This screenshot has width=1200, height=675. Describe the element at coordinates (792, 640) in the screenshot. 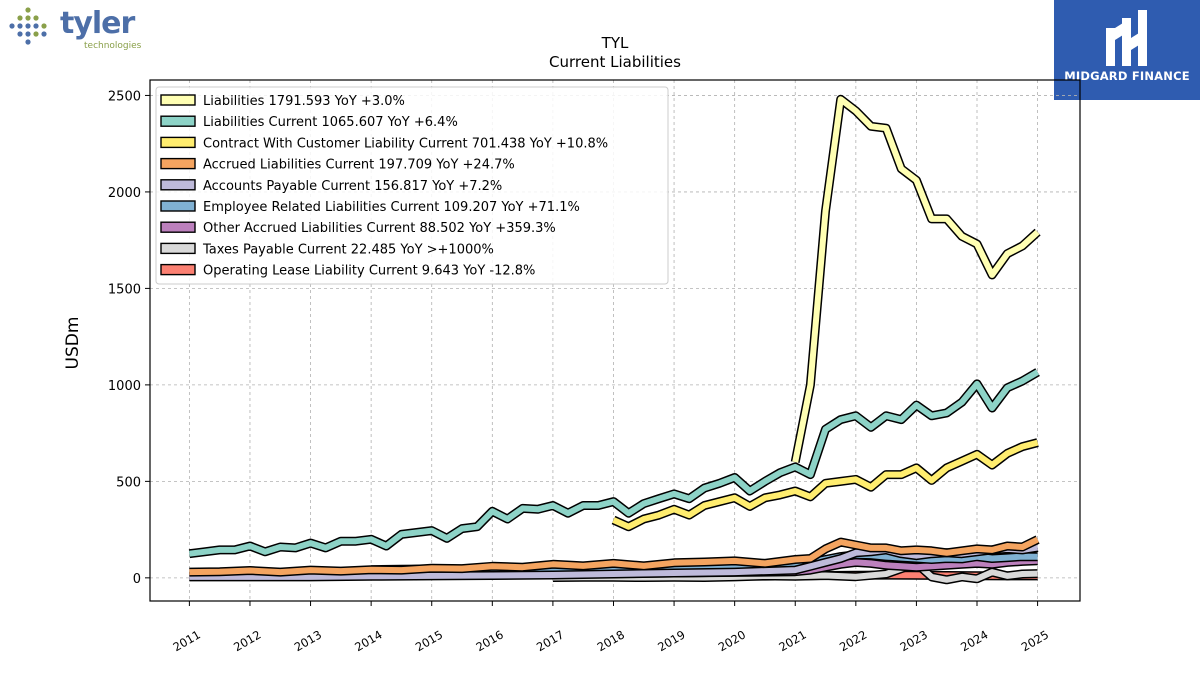

I see `x-tick-label: 2021` at that location.